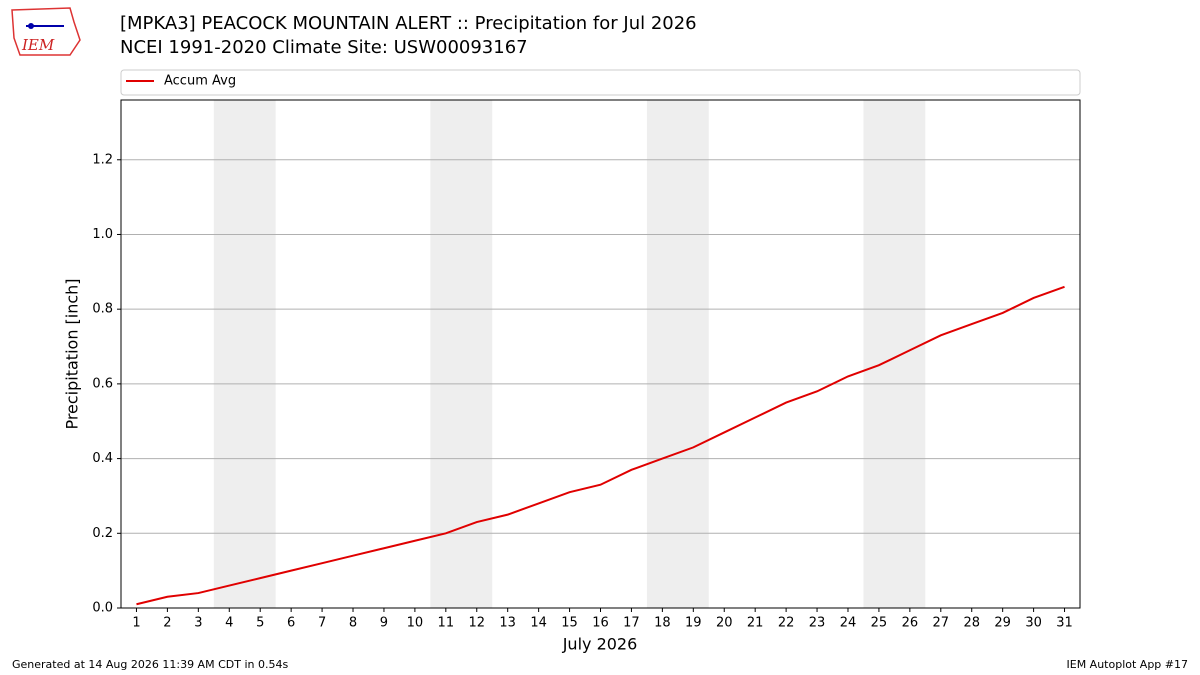 The image size is (1200, 675). Describe the element at coordinates (507, 623) in the screenshot. I see `x-tick-label: 13` at that location.